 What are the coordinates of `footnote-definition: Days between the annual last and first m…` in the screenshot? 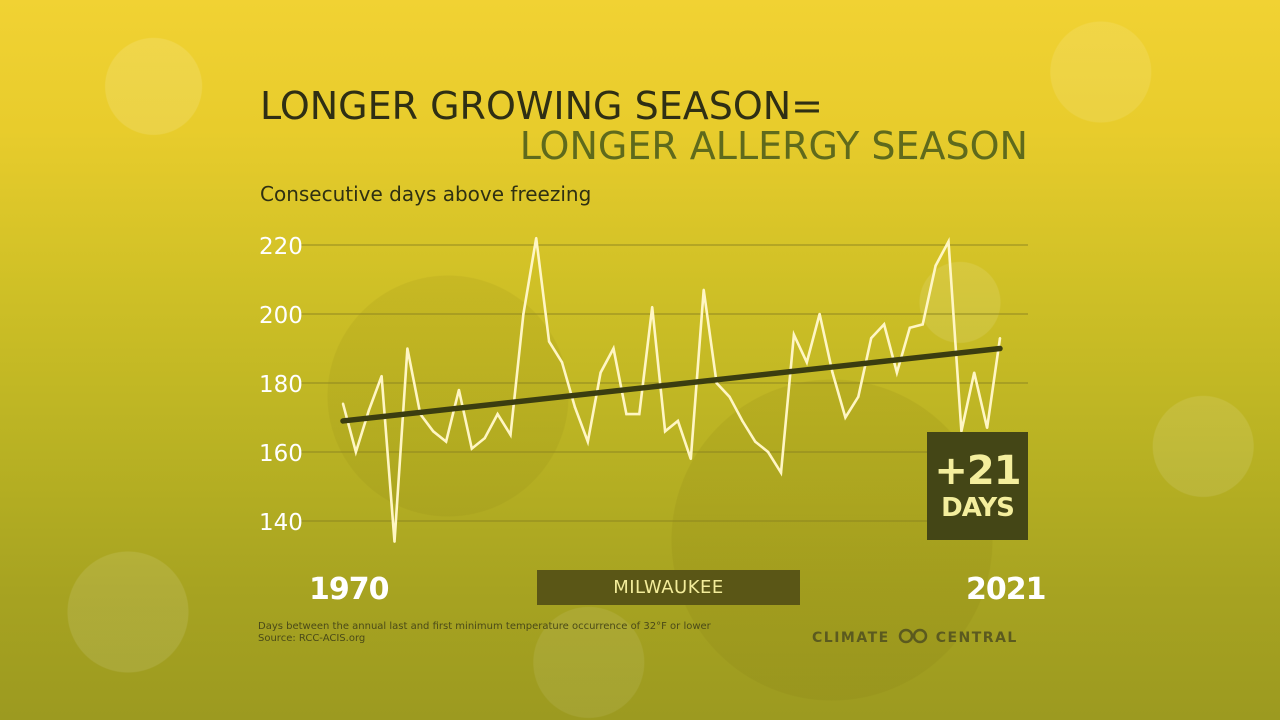 It's located at (484, 626).